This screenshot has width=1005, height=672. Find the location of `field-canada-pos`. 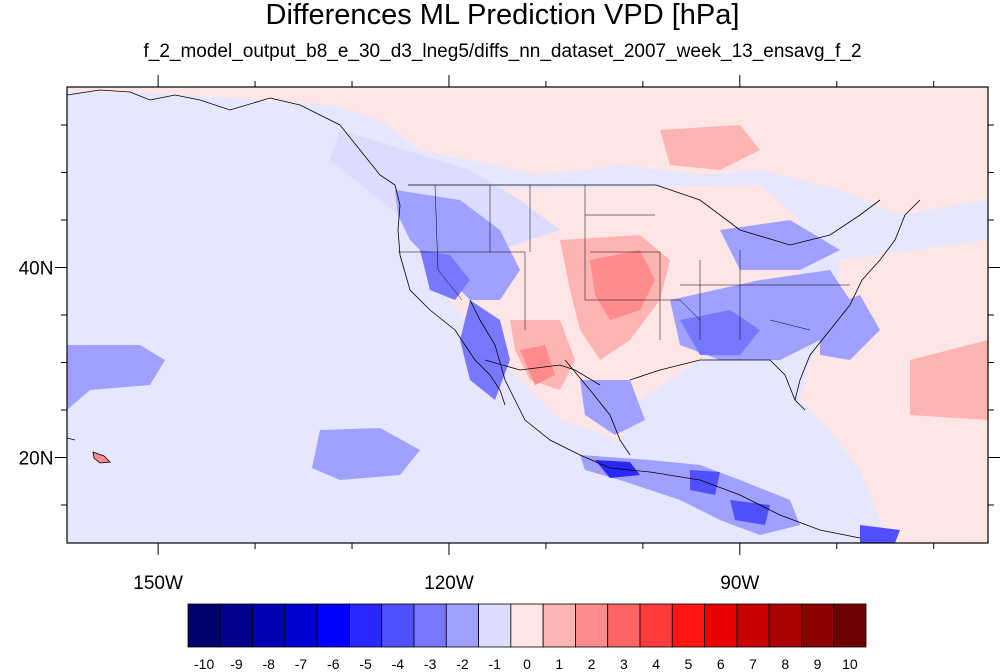

field-canada-pos is located at coordinates (710, 147).